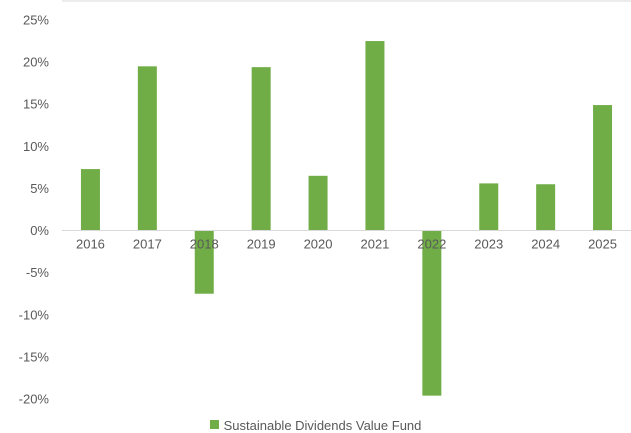 This screenshot has height=433, width=631. I want to click on x-tick-label: 2019, so click(261, 244).